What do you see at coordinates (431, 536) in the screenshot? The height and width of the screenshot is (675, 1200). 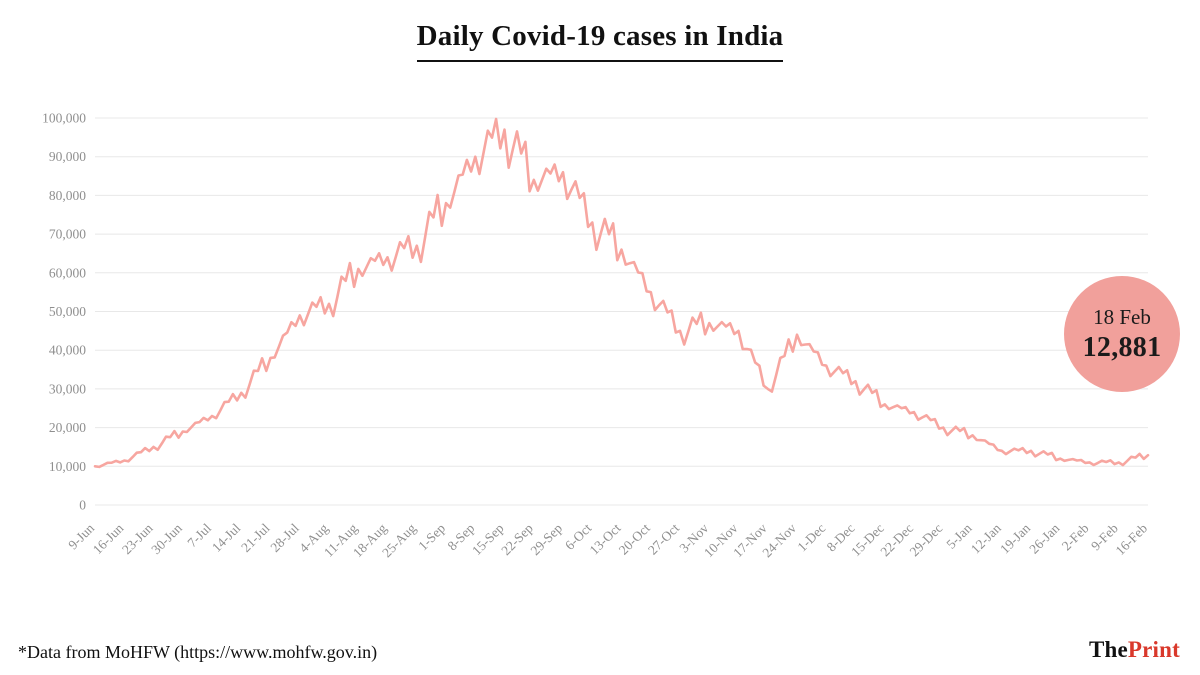 I see `svg-text: 1-Sep` at bounding box center [431, 536].